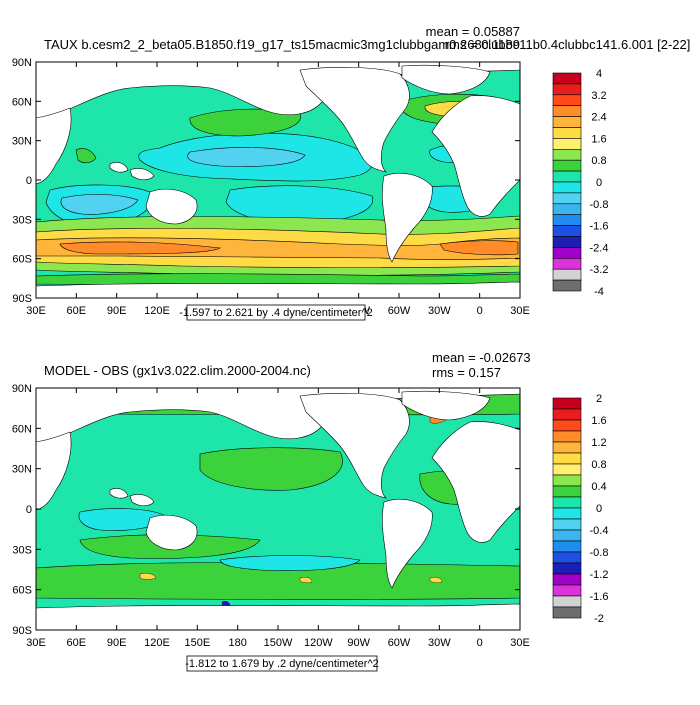 The height and width of the screenshot is (705, 700). I want to click on bottom-lon-label: 120W, so click(318, 643).